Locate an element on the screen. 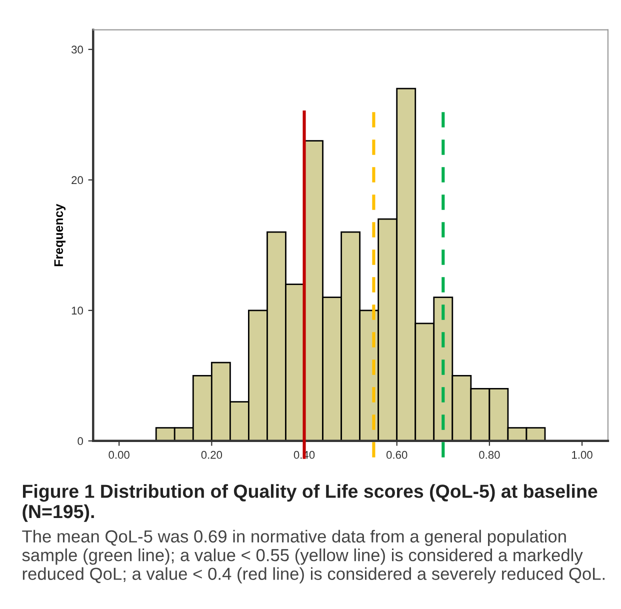 Image resolution: width=621 pixels, height=609 pixels. y-axis-title: Frequency is located at coordinates (60, 235).